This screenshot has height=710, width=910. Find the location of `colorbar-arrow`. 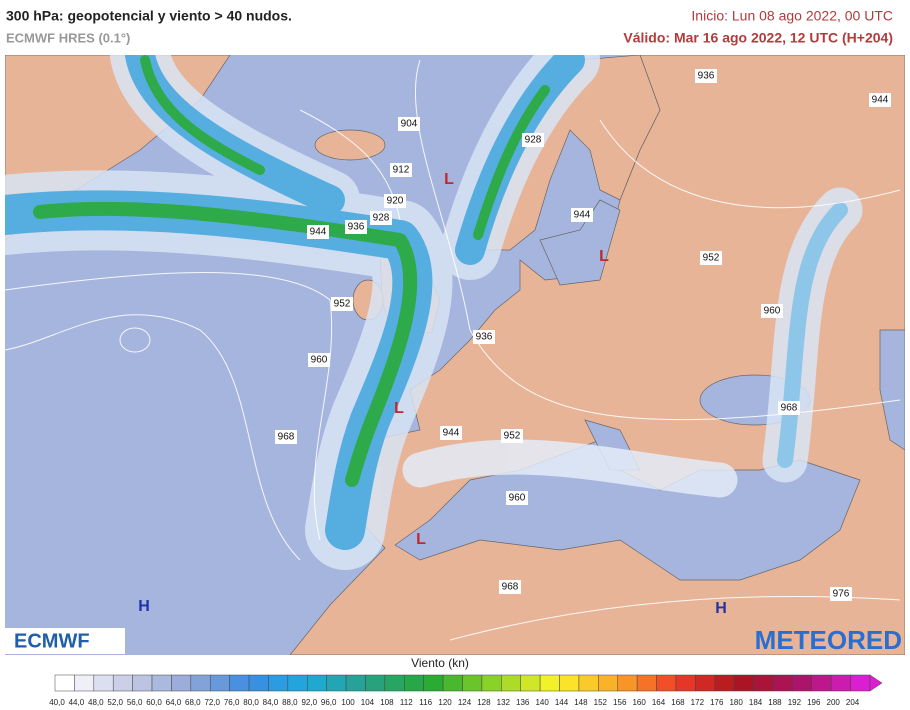

colorbar-arrow is located at coordinates (876, 683).